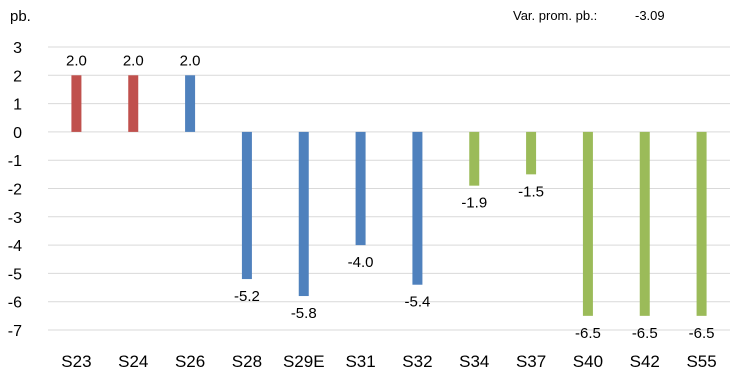 The height and width of the screenshot is (379, 739). I want to click on data-label-s34: -1.9, so click(474, 203).